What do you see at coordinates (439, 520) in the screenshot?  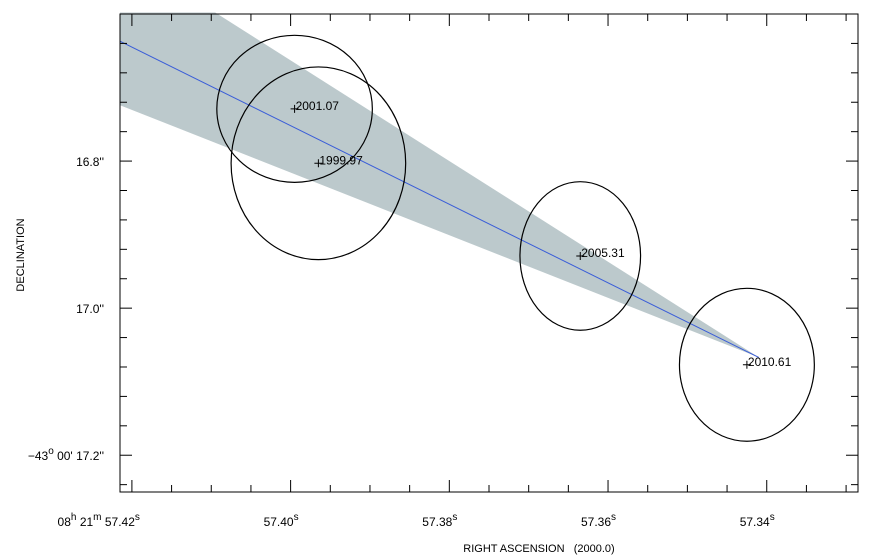 I see `x-tick-label-2: 57.38s` at bounding box center [439, 520].